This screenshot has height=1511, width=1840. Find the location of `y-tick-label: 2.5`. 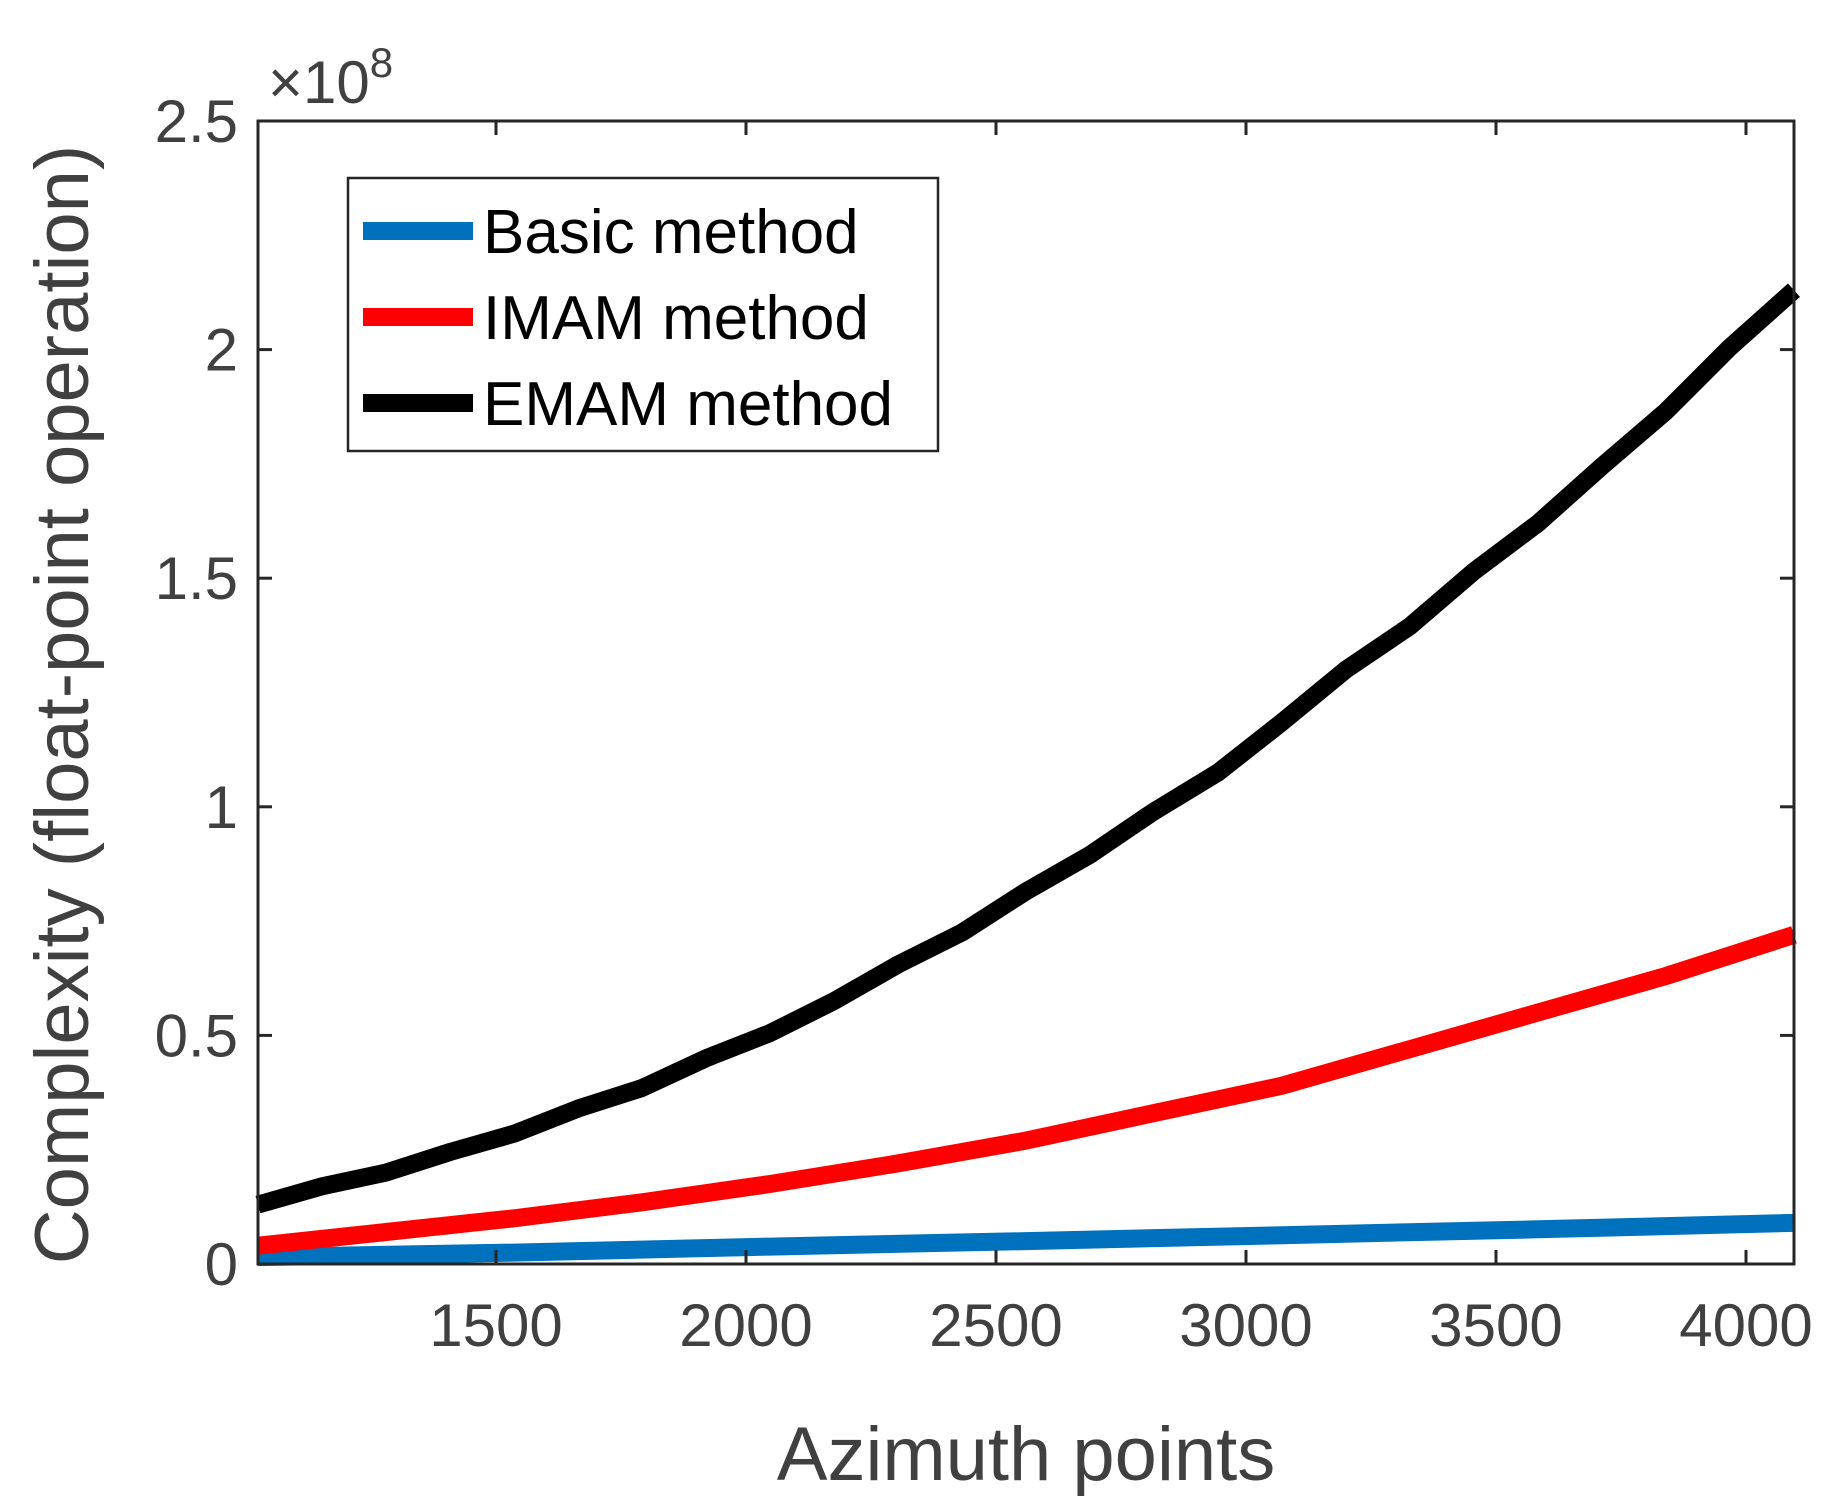

y-tick-label: 2.5 is located at coordinates (196, 121).